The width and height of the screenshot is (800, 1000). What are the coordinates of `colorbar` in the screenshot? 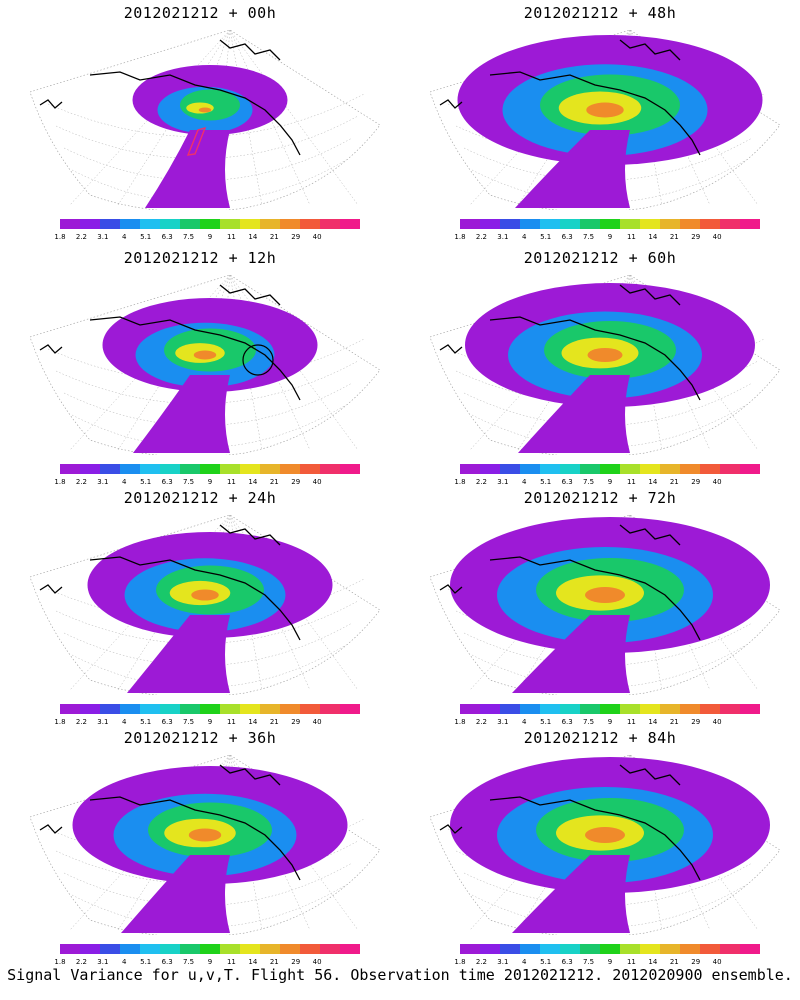 It's located at (610, 709).